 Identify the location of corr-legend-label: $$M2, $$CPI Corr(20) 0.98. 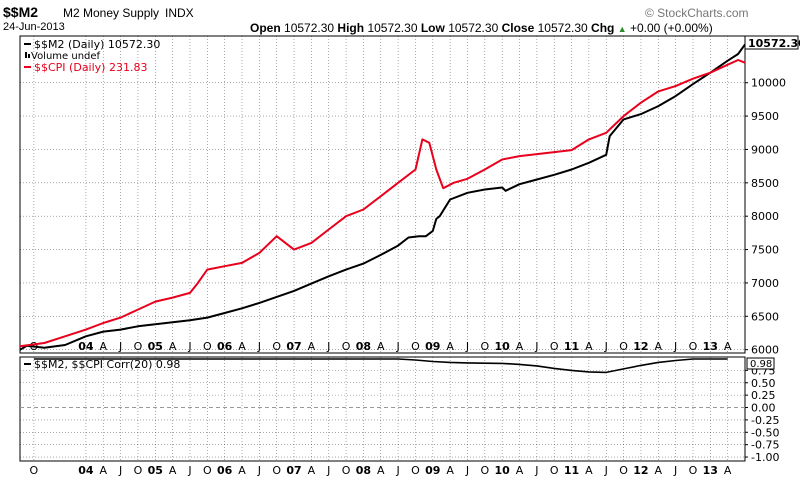
(107, 364).